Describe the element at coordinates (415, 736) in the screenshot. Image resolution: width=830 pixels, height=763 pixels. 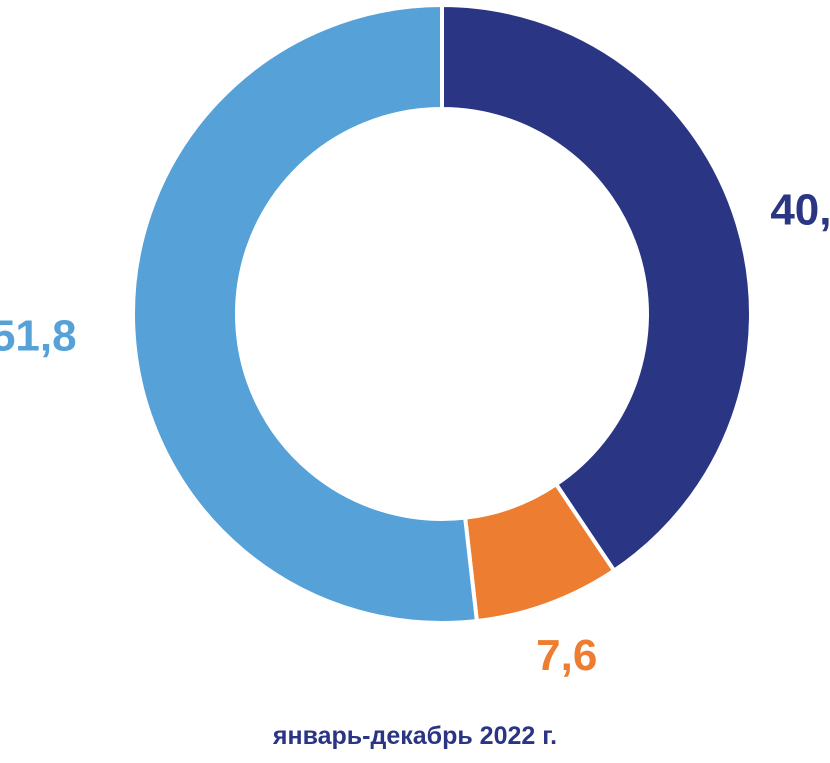
I see `chart-caption: январь-декабрь 2022 г.` at that location.